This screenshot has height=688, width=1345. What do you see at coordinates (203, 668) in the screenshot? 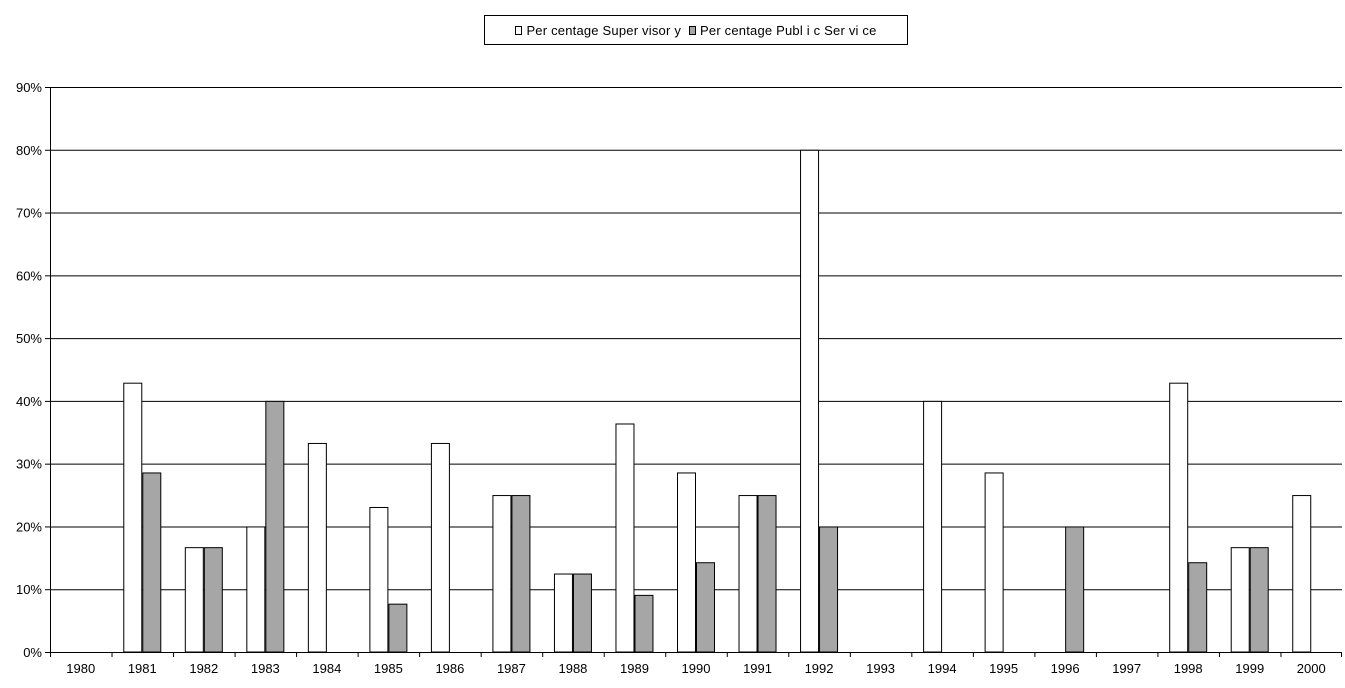
I see `x-tick-label: 1982` at bounding box center [203, 668].